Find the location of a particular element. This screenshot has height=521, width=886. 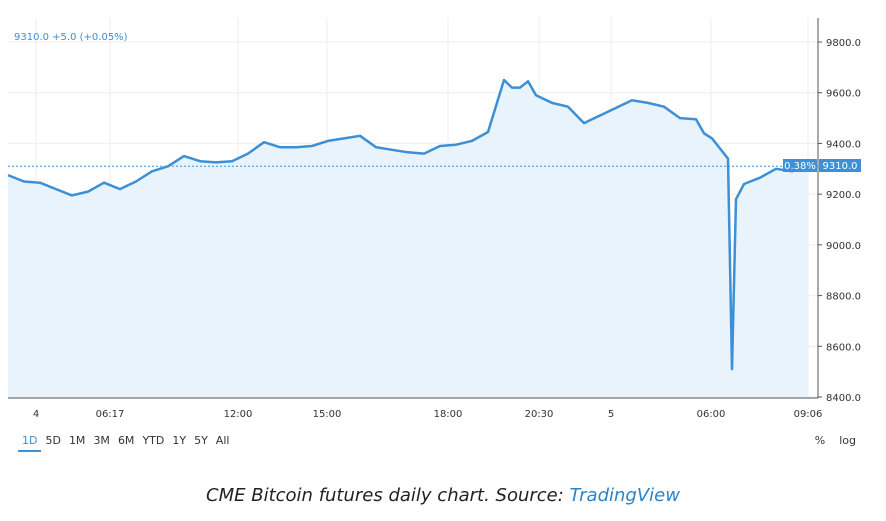

y-tick-label: 9600.0 is located at coordinates (843, 94).